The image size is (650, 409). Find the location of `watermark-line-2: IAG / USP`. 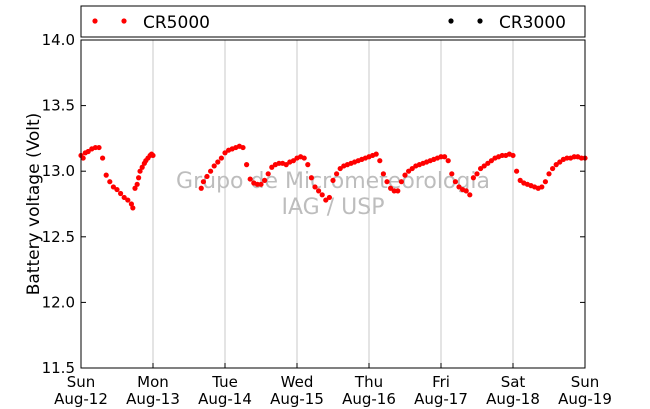

watermark-line-2: IAG / USP is located at coordinates (333, 207).